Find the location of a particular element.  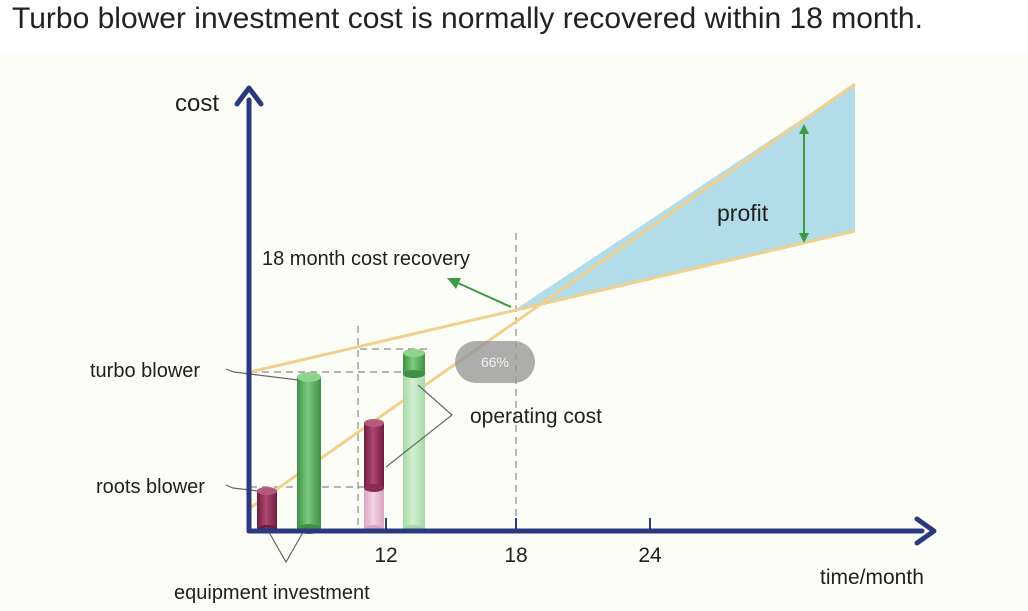

profit-span-arrow is located at coordinates (804, 183).